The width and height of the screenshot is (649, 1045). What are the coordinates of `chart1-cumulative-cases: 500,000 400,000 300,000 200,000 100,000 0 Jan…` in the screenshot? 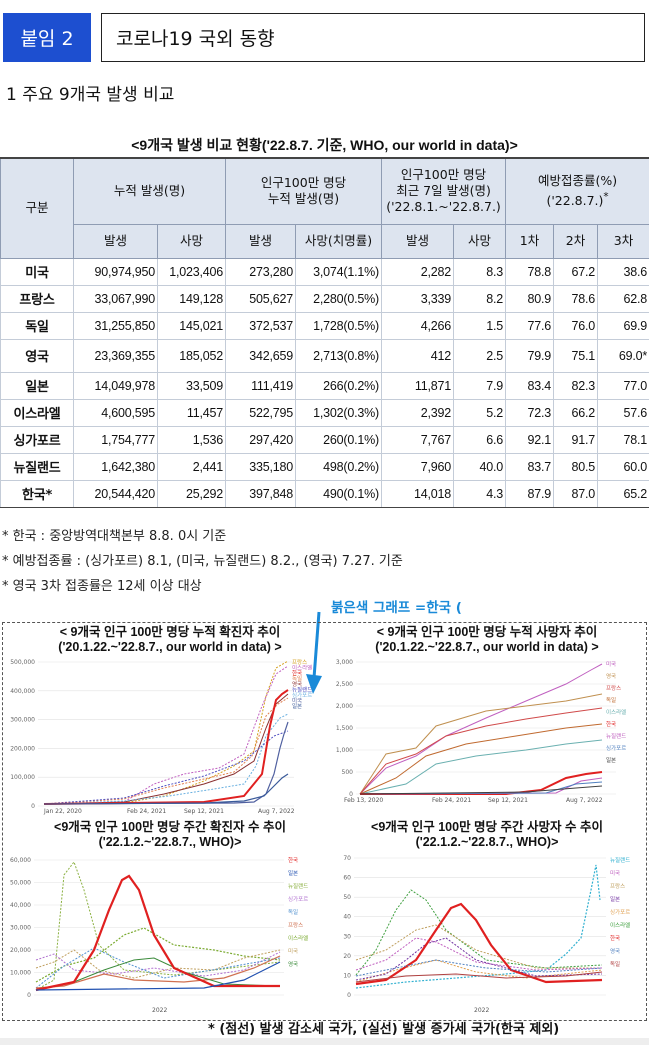 It's located at (161, 737).